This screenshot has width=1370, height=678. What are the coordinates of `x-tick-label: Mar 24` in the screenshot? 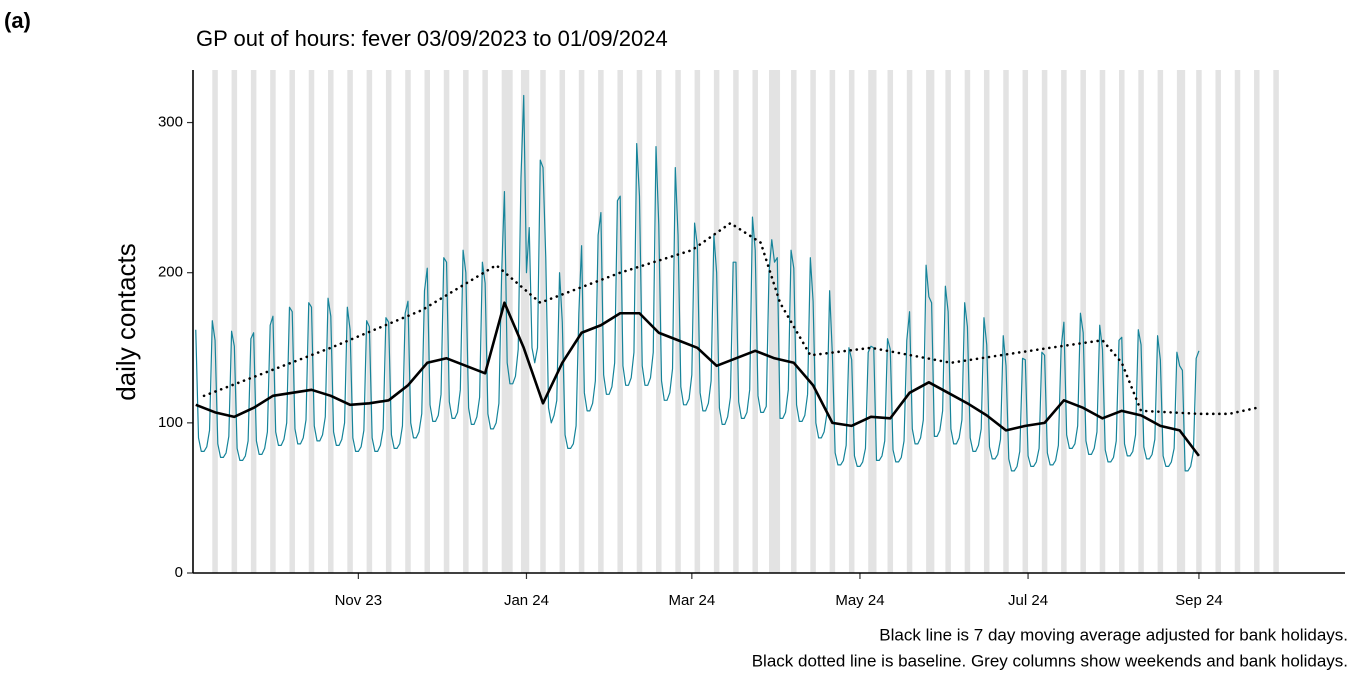 It's located at (691, 600).